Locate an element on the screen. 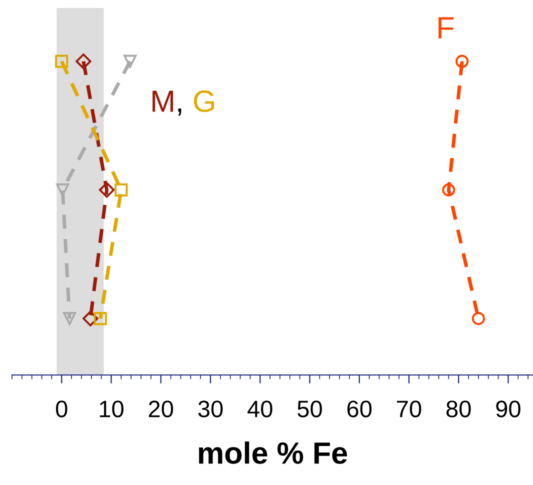 Image resolution: width=533 pixels, height=485 pixels. x-tick-label: 30 is located at coordinates (210, 409).